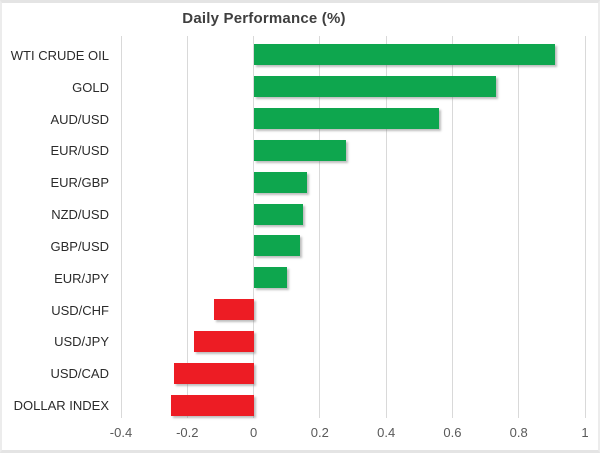  What do you see at coordinates (278, 214) in the screenshot?
I see `bar-nzd-usd` at bounding box center [278, 214].